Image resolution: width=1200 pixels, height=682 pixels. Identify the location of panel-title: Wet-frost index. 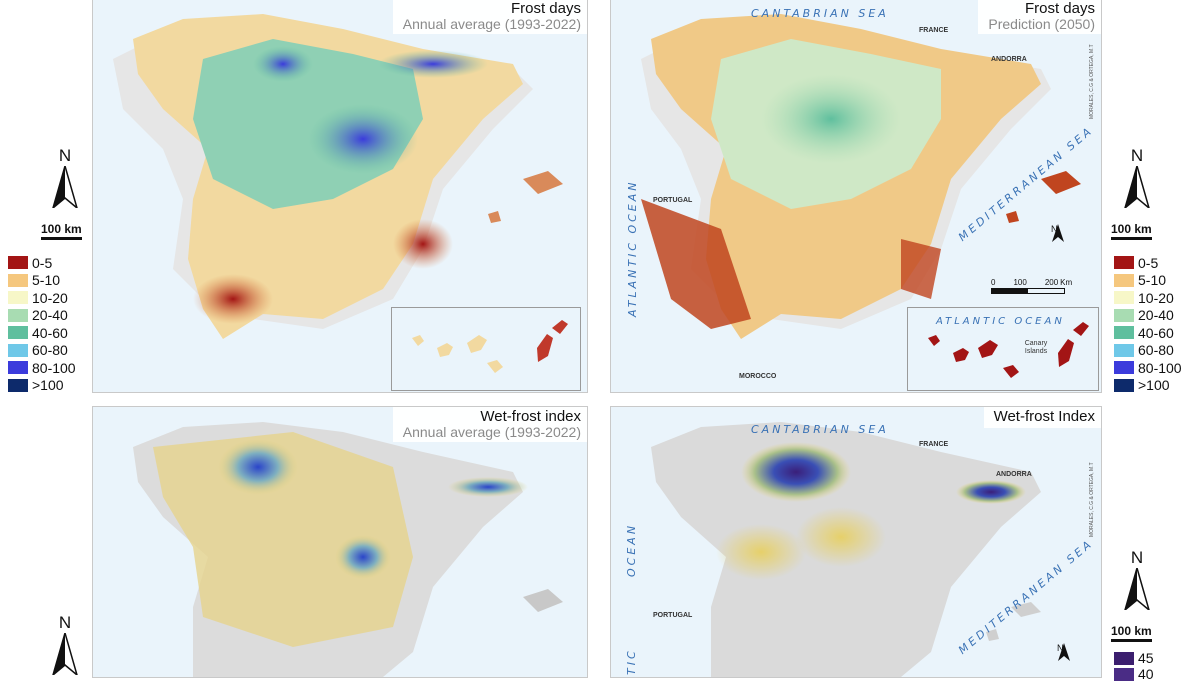
(530, 416).